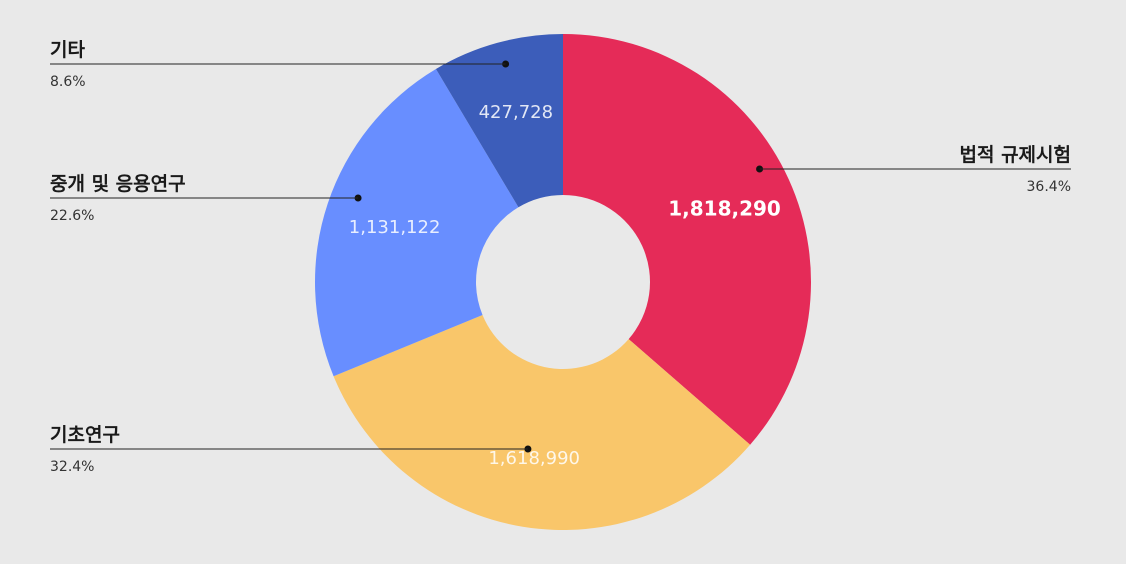  Describe the element at coordinates (72, 467) in the screenshot. I see `slice-2-percent-label: 32.4%` at that location.